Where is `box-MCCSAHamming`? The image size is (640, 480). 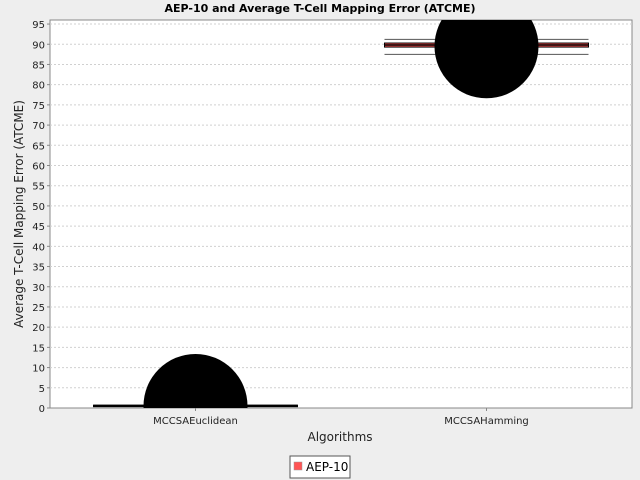 box-MCCSAHamming is located at coordinates (486, 59).